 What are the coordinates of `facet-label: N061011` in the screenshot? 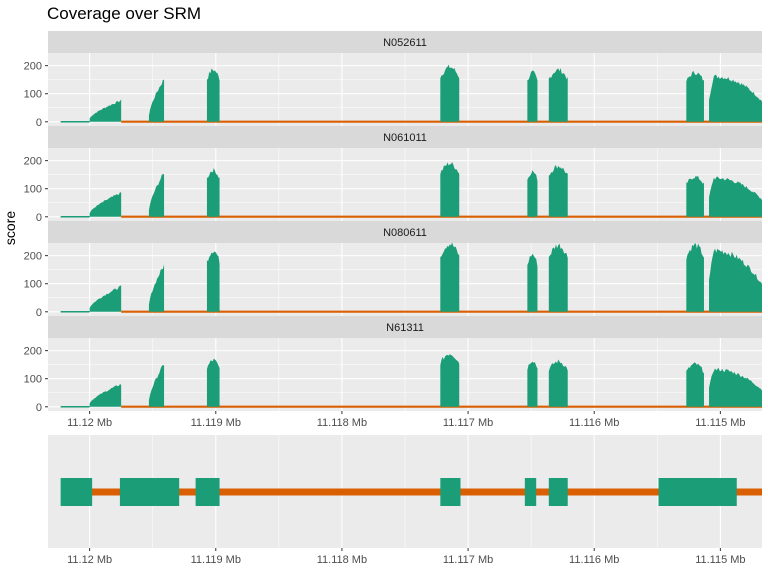 It's located at (405, 138).